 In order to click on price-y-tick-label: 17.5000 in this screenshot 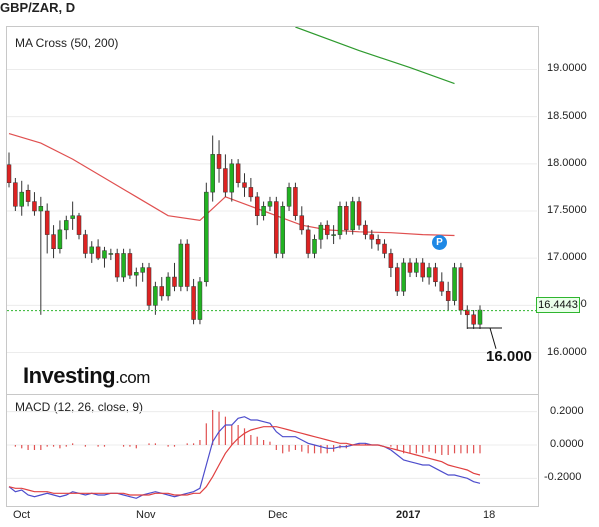, I will do `click(567, 210)`.